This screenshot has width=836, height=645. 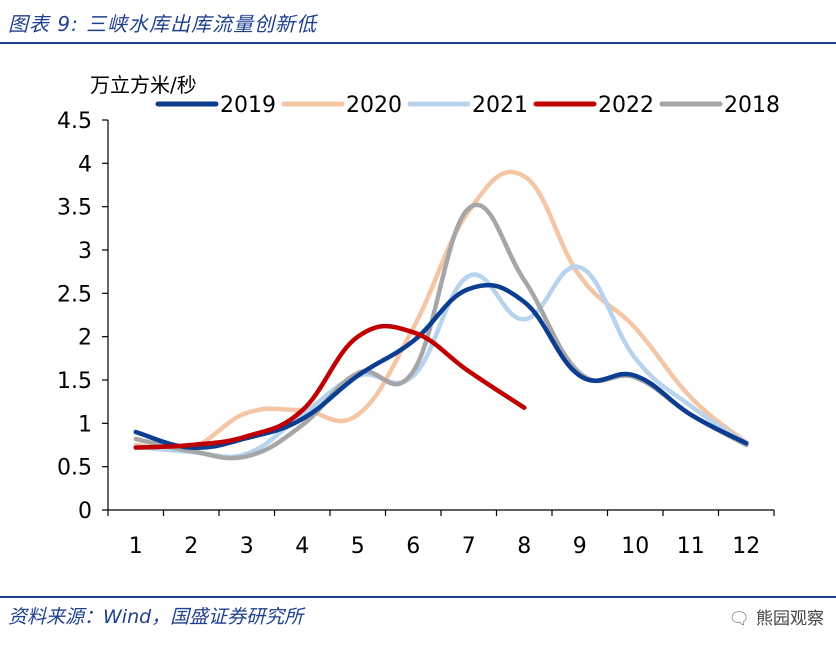 I want to click on x-tick-label: 11, so click(x=691, y=546).